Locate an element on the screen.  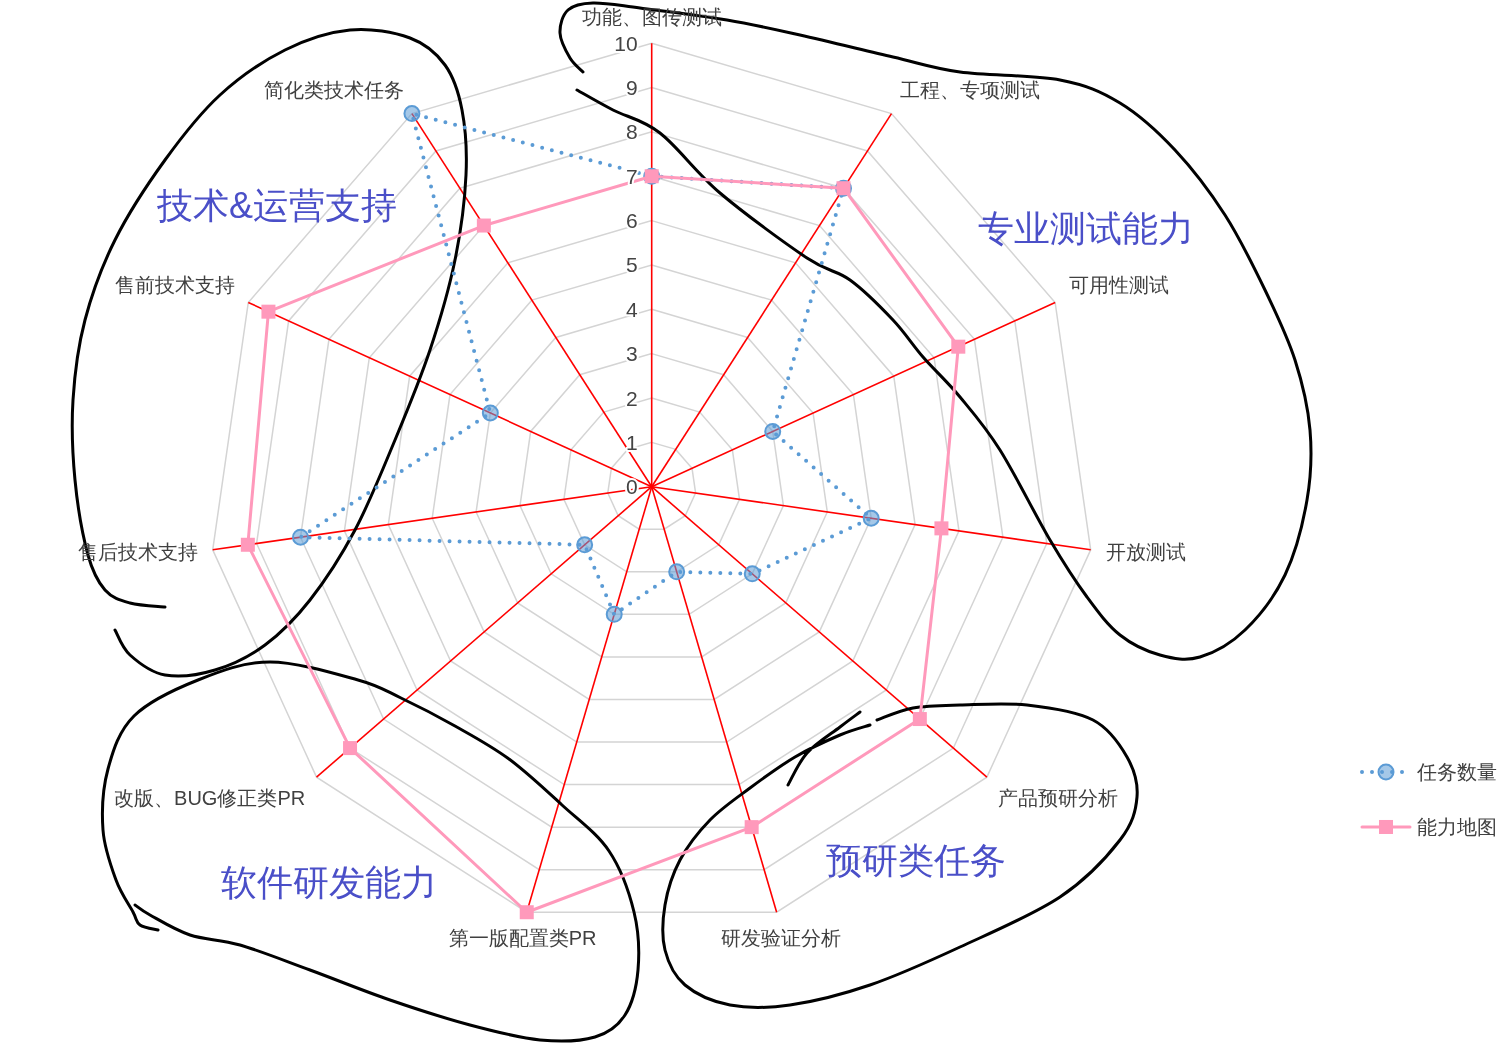
spoke-label: 工程、专项测试 is located at coordinates (969, 89).